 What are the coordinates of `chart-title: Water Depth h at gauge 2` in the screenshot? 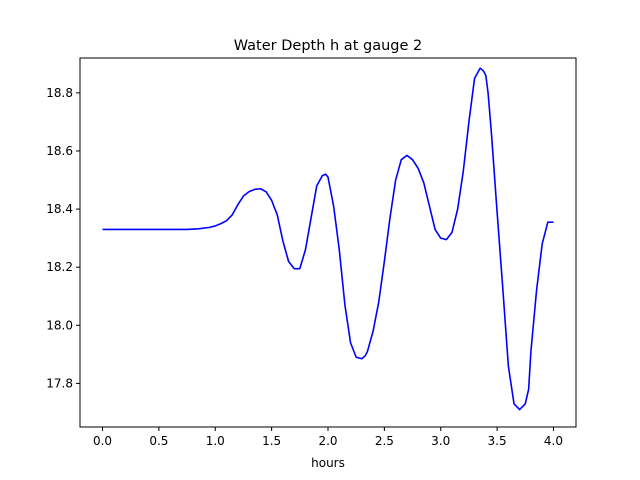 It's located at (328, 46).